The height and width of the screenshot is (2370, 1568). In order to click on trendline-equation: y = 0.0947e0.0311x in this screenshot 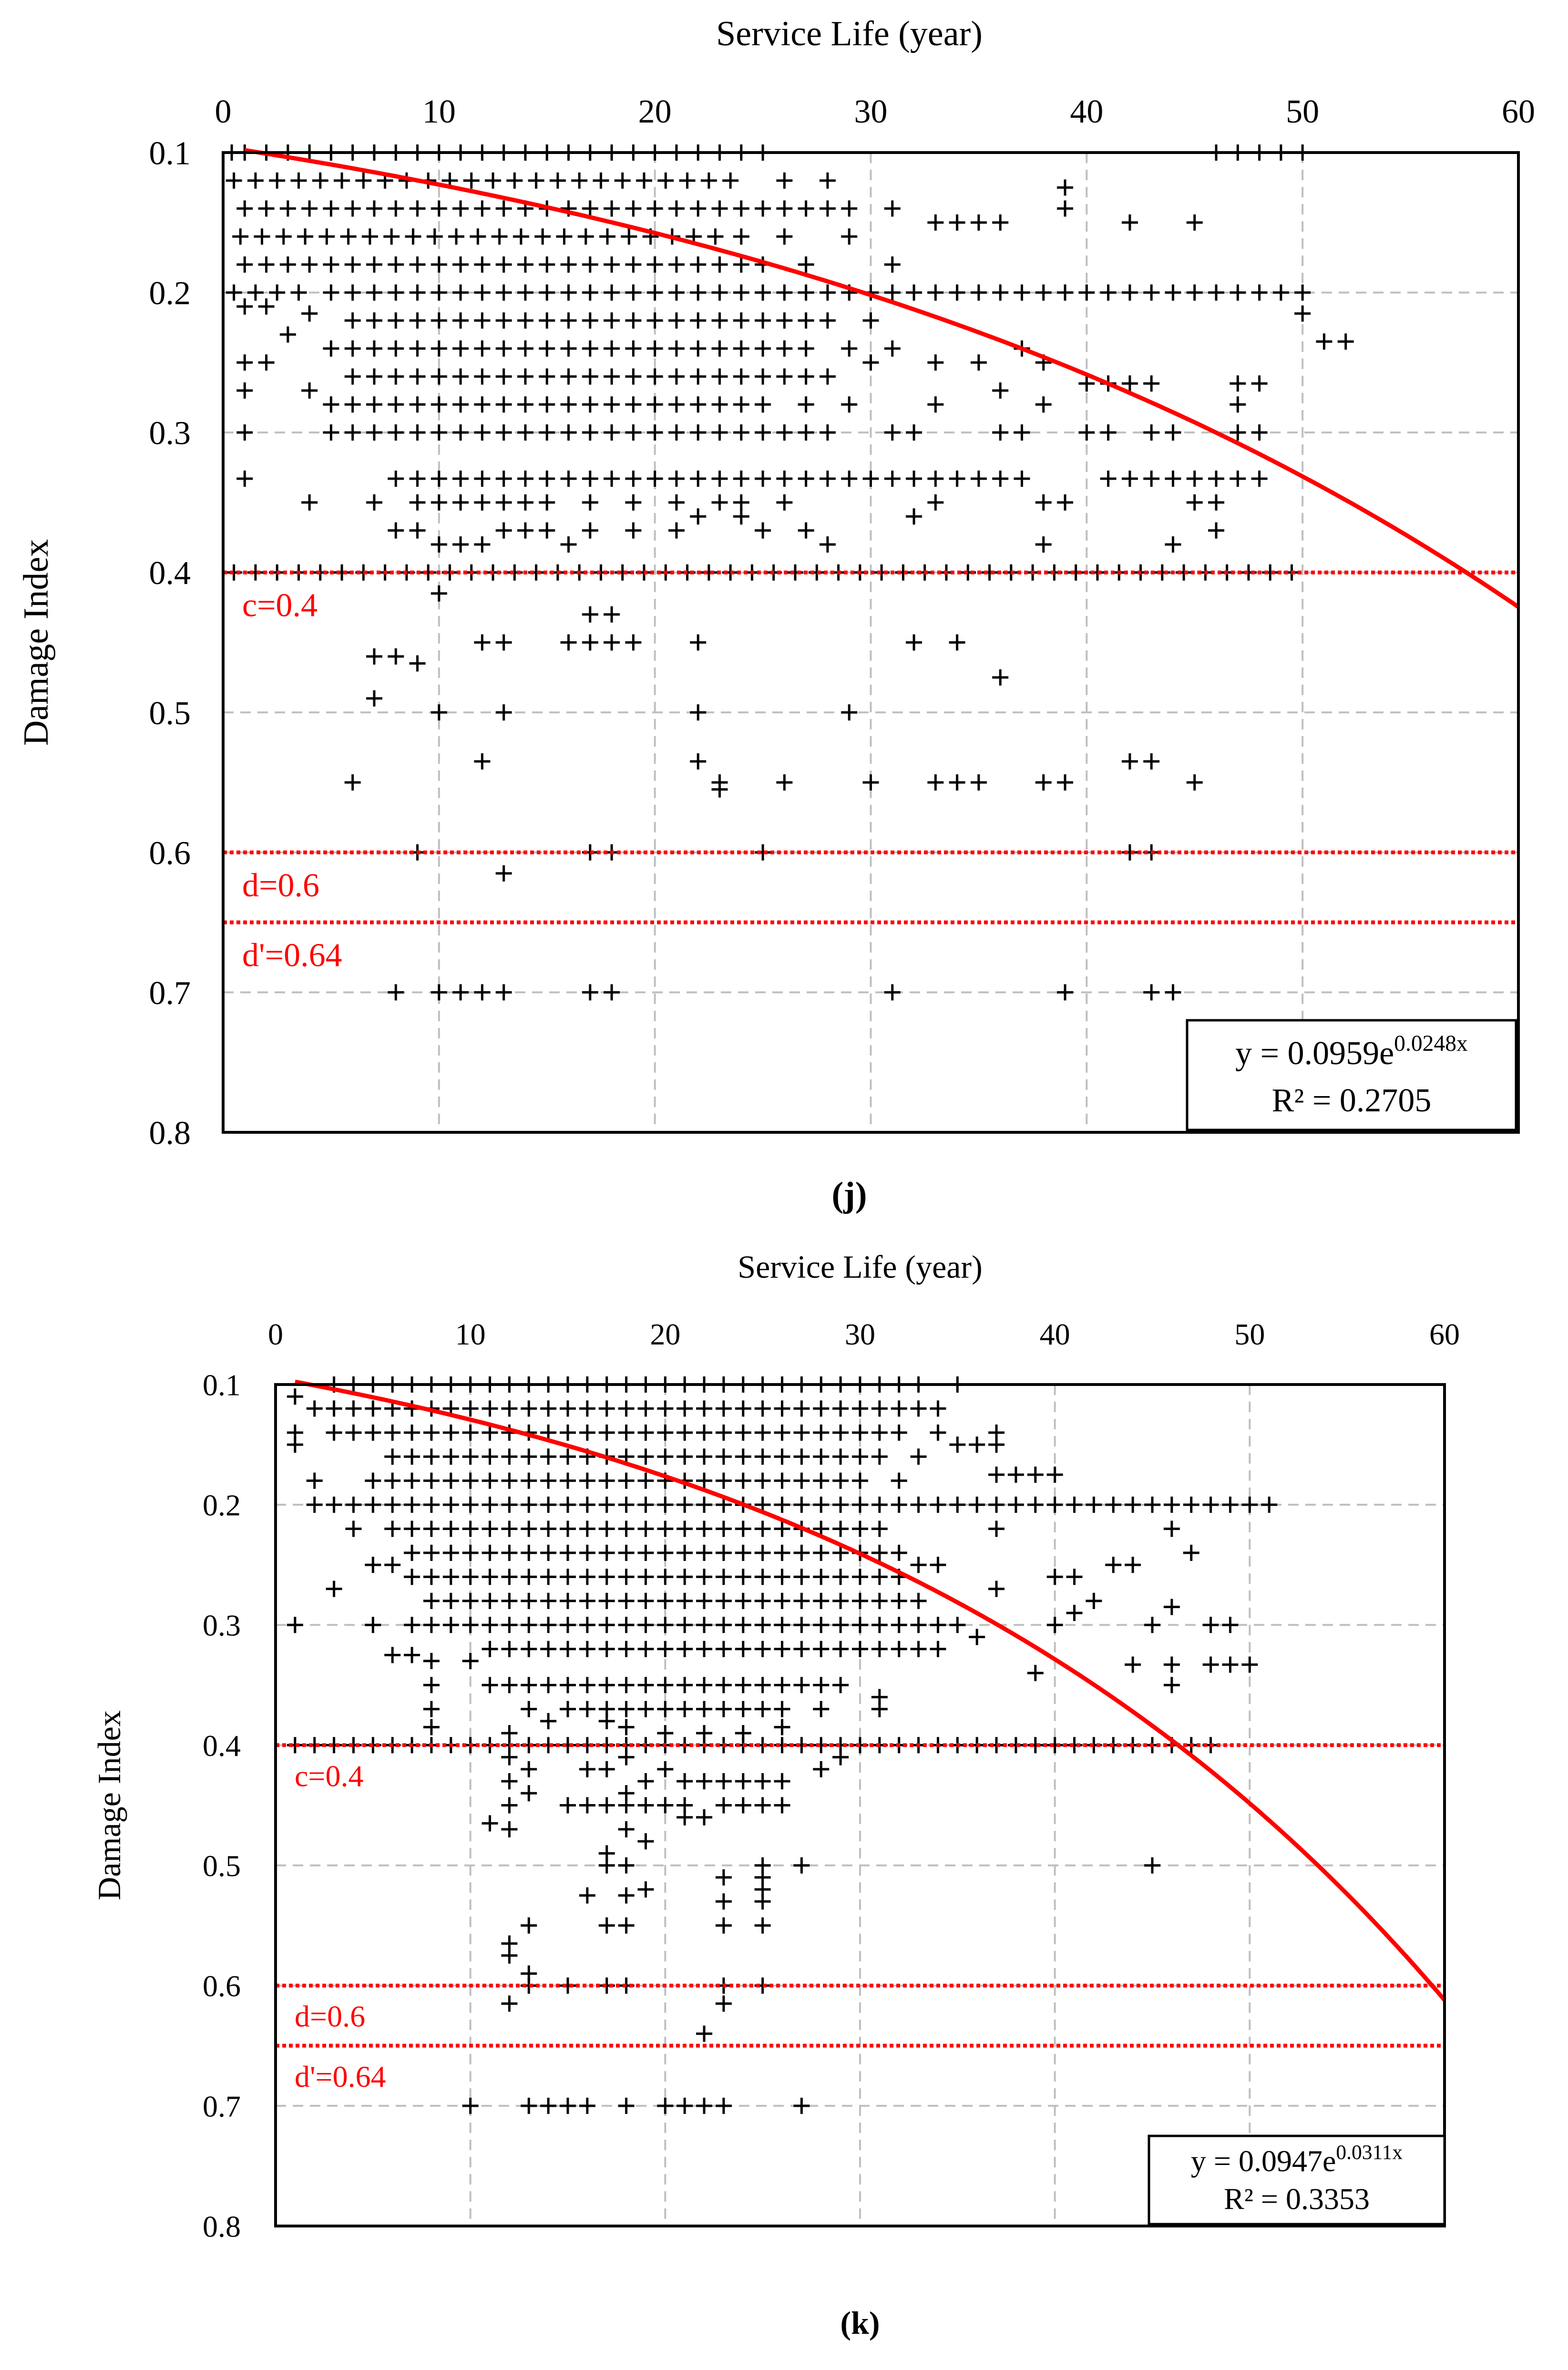, I will do `click(1297, 2159)`.